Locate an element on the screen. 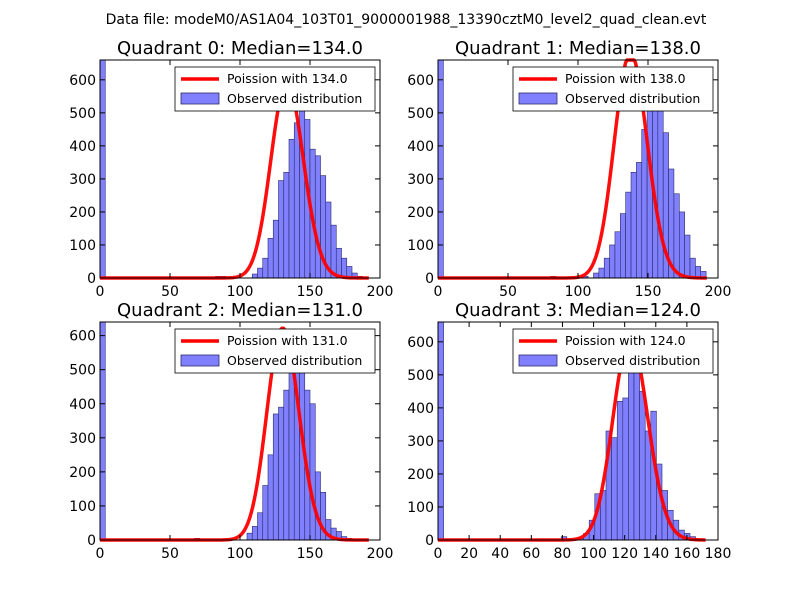 The height and width of the screenshot is (600, 800). legend-poisson-label: Poission with 134.0 is located at coordinates (287, 78).